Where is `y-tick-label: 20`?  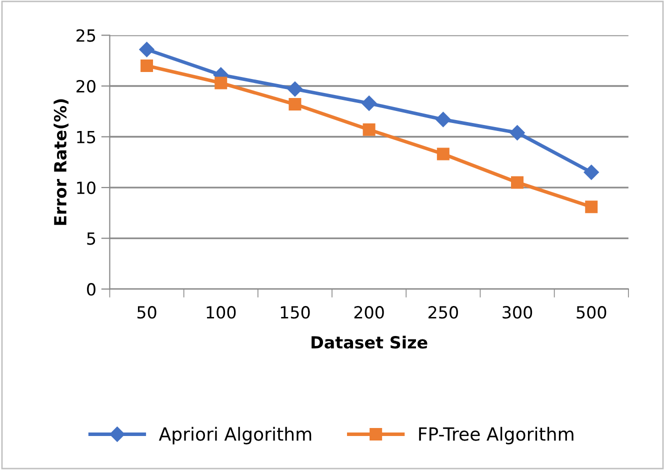
y-tick-label: 20 is located at coordinates (86, 86).